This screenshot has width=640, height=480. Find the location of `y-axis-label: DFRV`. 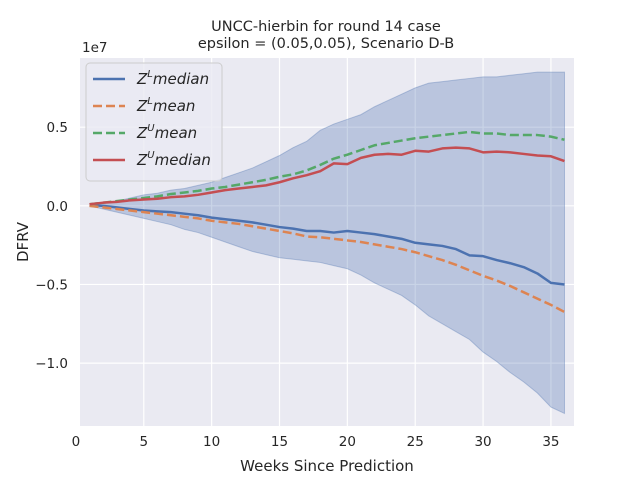

y-axis-label: DFRV is located at coordinates (23, 241).